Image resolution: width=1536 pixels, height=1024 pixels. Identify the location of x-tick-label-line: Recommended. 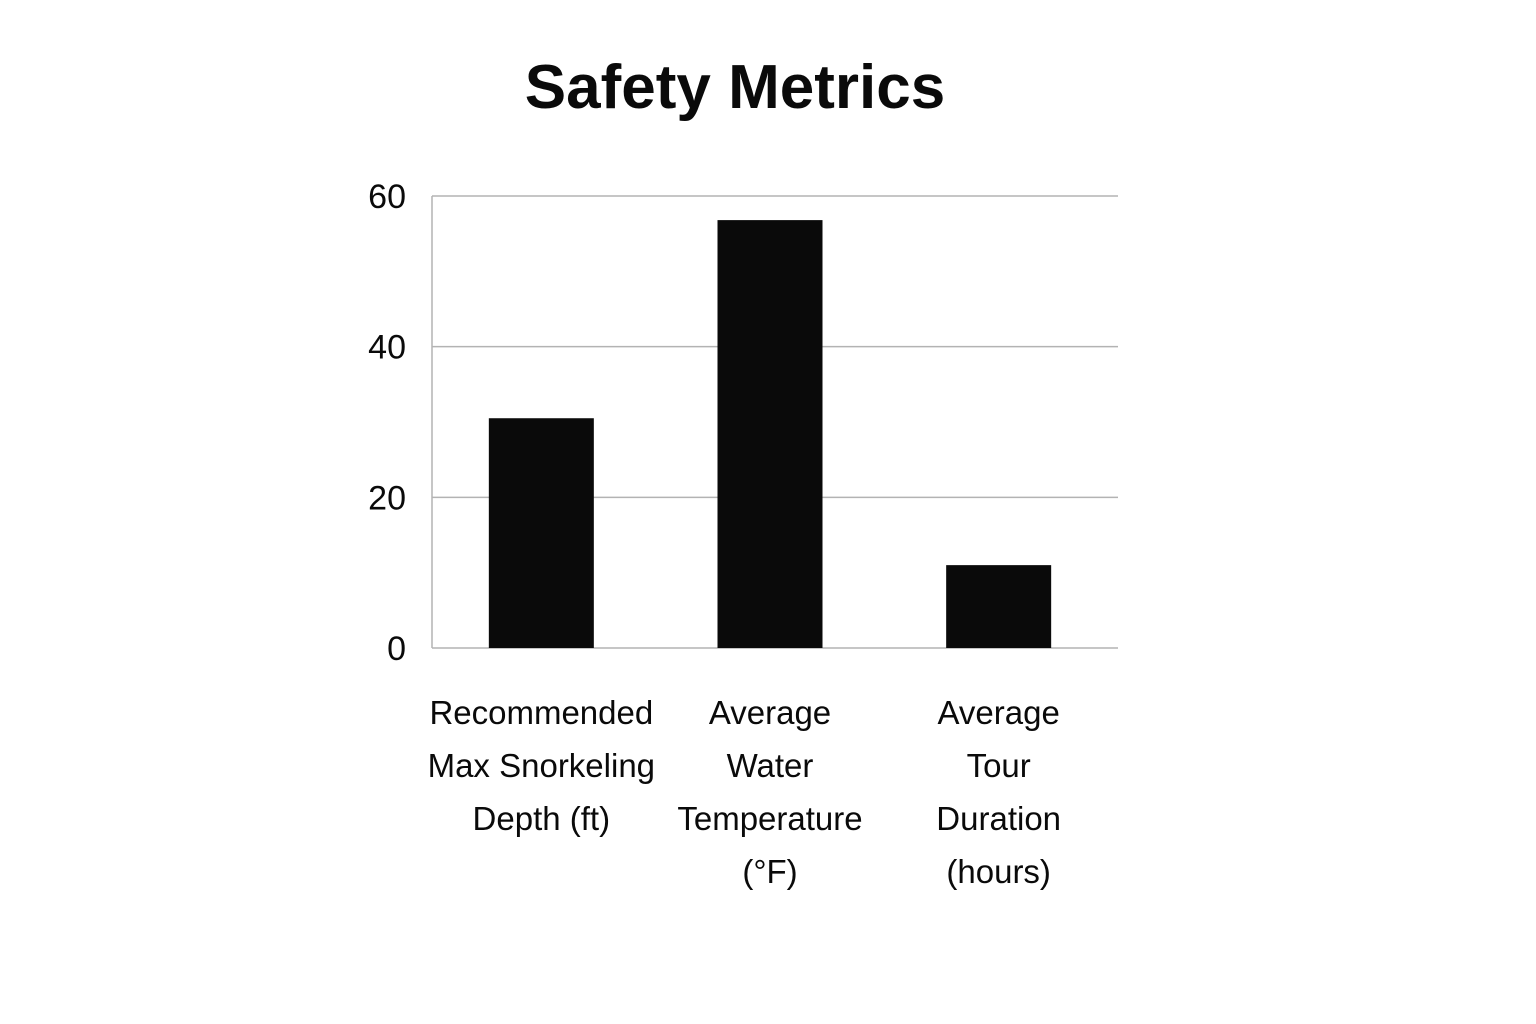
(541, 712).